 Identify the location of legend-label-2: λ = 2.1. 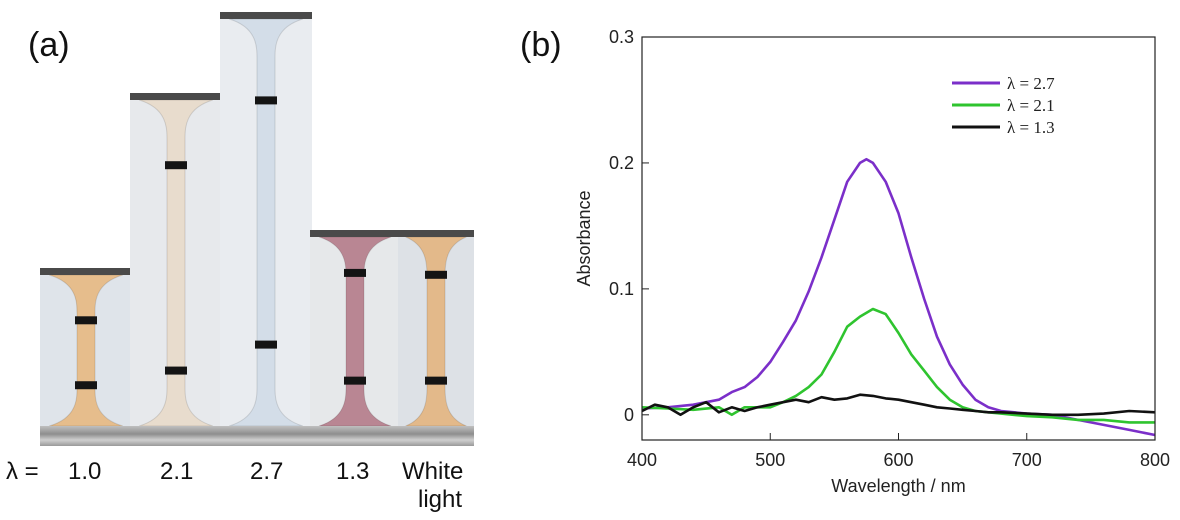
(1031, 105).